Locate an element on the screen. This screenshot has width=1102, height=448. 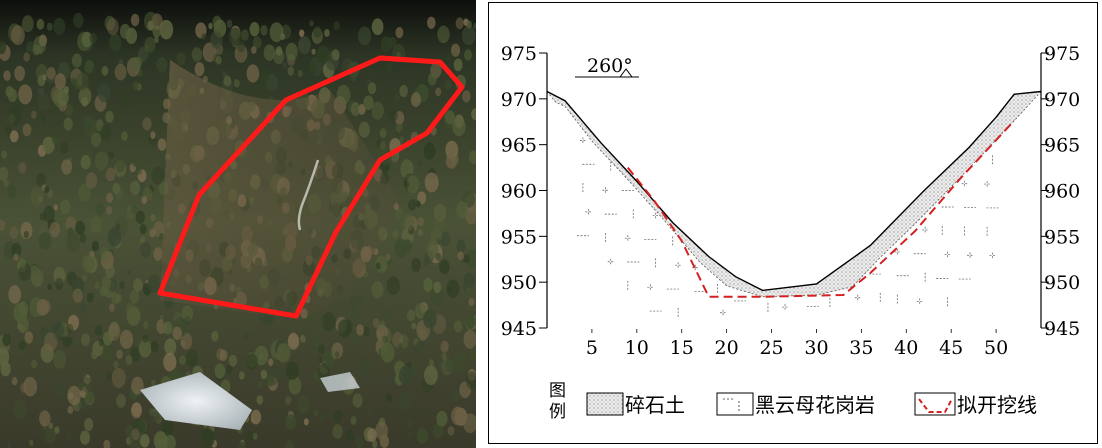
y-tick-label-left: 960 is located at coordinates (519, 192).